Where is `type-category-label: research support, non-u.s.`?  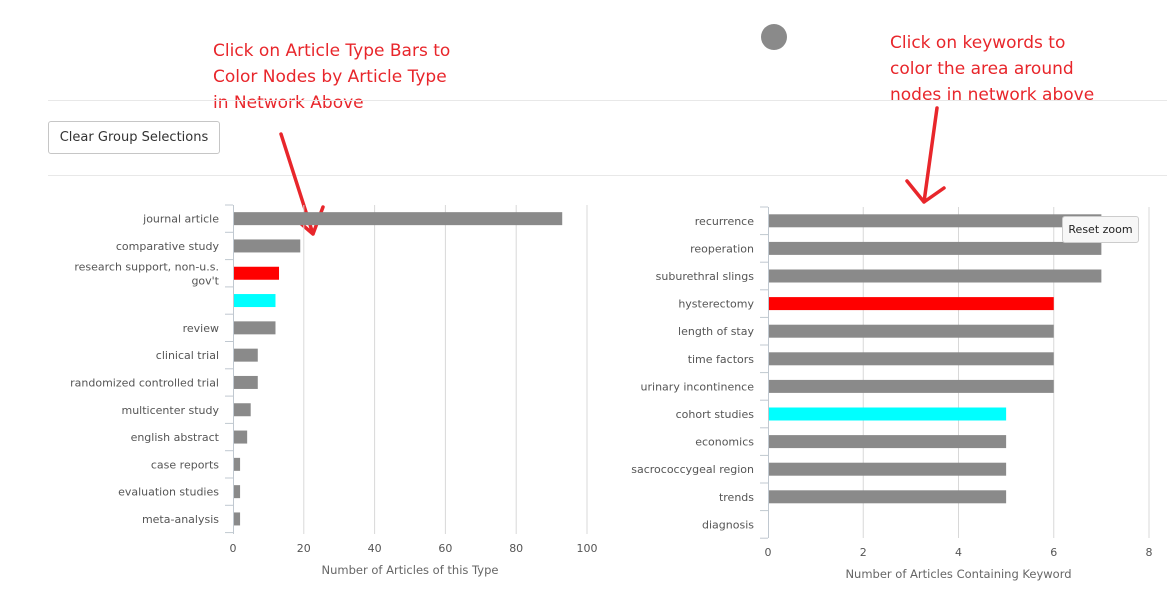
type-category-label: research support, non-u.s. is located at coordinates (146, 266).